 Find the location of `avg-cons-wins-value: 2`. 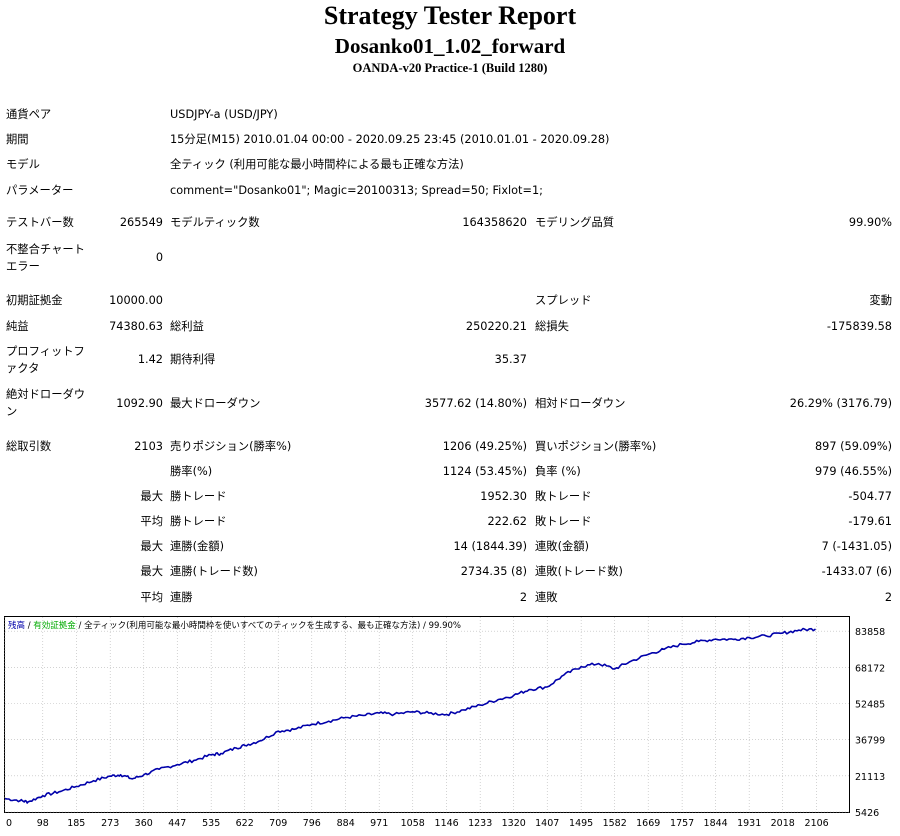

avg-cons-wins-value: 2 is located at coordinates (523, 597).